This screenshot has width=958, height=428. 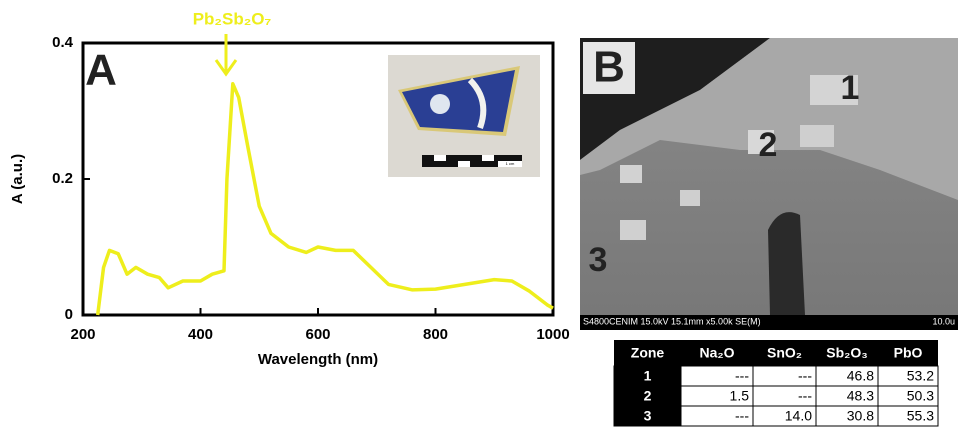 I want to click on zone-labels: 1 2 3, so click(x=724, y=174).